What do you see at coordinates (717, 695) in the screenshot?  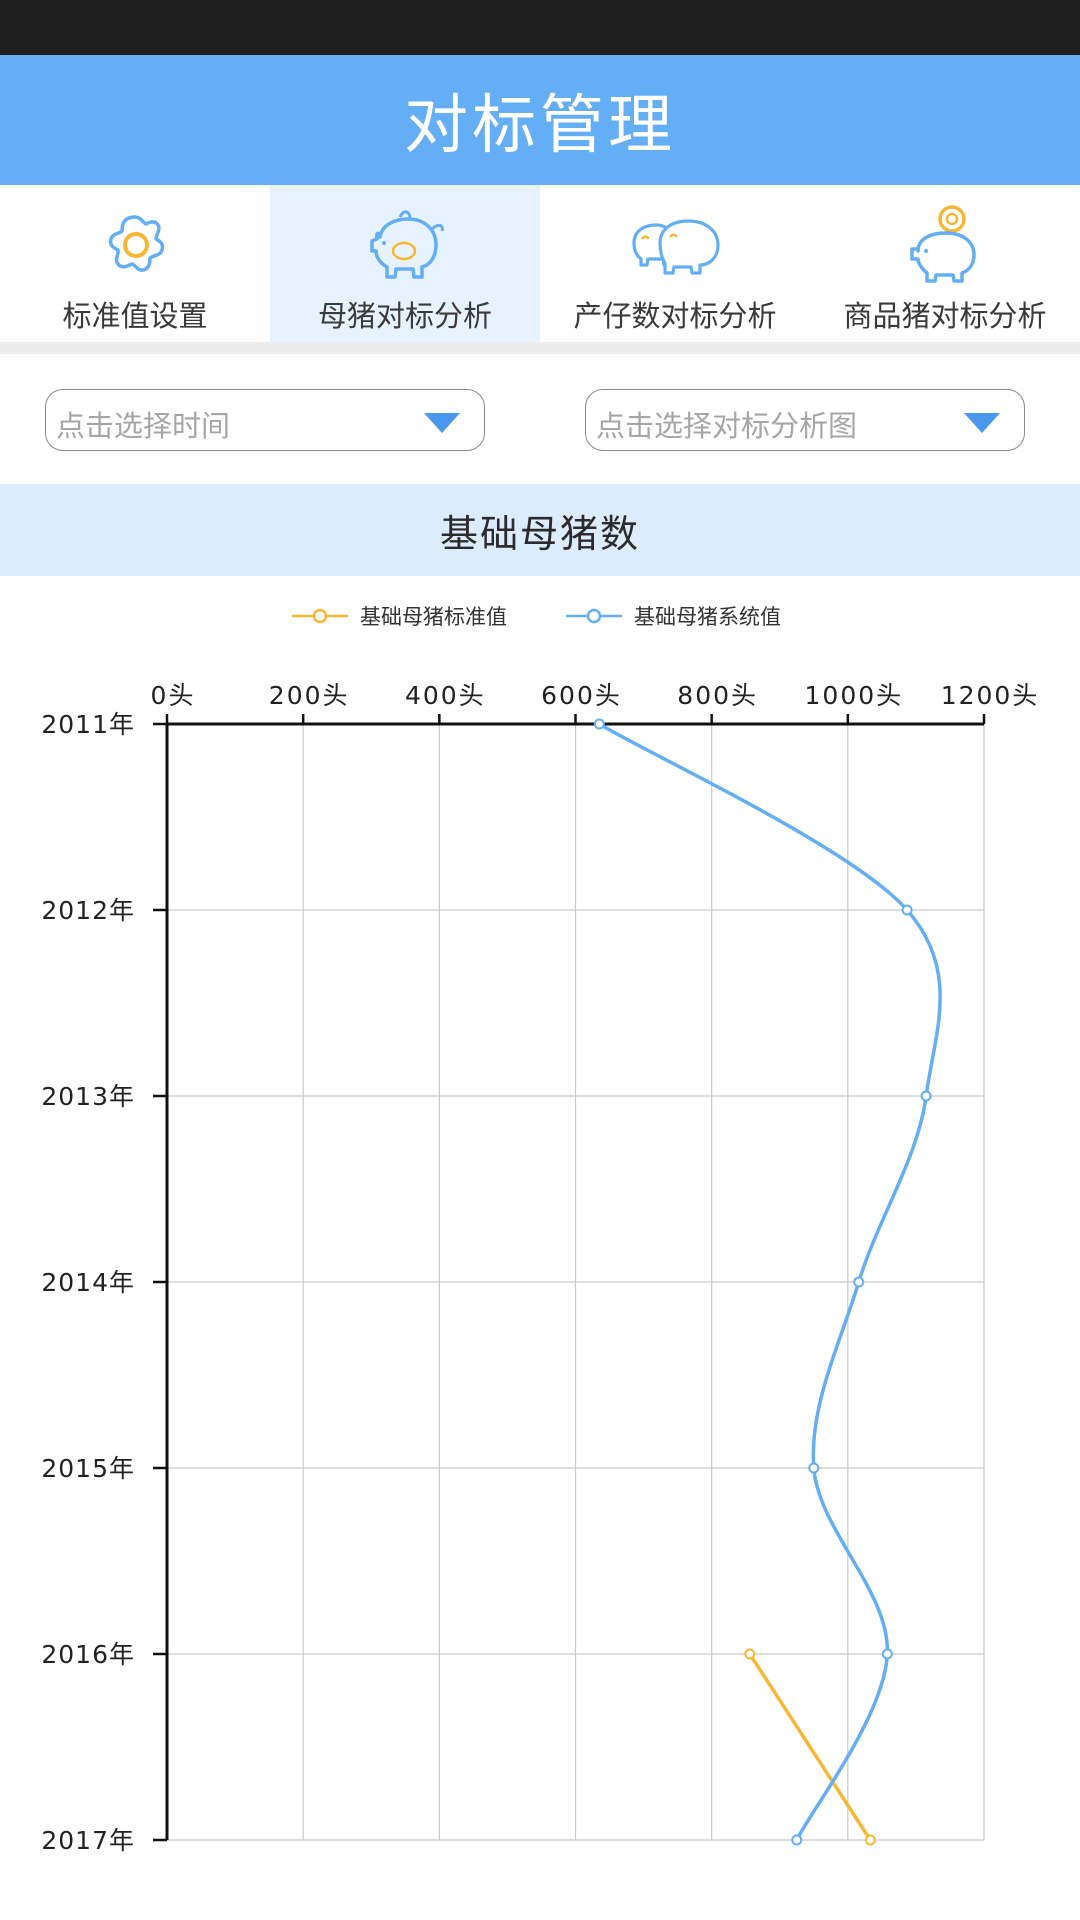 I see `x-tick-label: 800头` at bounding box center [717, 695].